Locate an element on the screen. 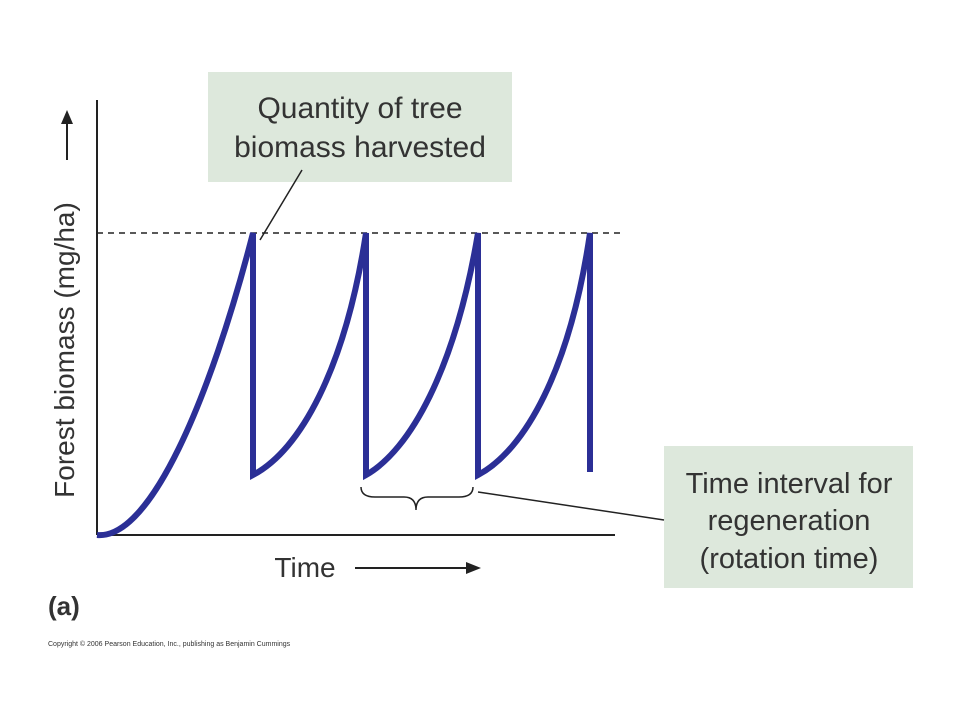 The image size is (960, 720). annotation-text: (rotation time) is located at coordinates (789, 559).